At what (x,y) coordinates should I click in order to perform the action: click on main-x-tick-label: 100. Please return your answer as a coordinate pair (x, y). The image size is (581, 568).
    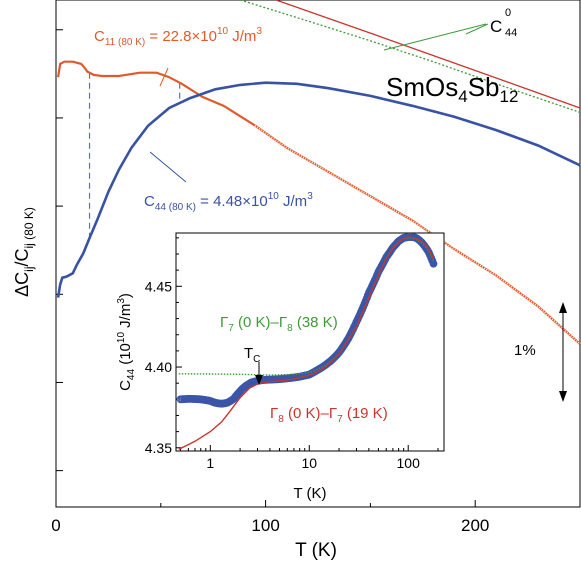
    Looking at the image, I should click on (265, 525).